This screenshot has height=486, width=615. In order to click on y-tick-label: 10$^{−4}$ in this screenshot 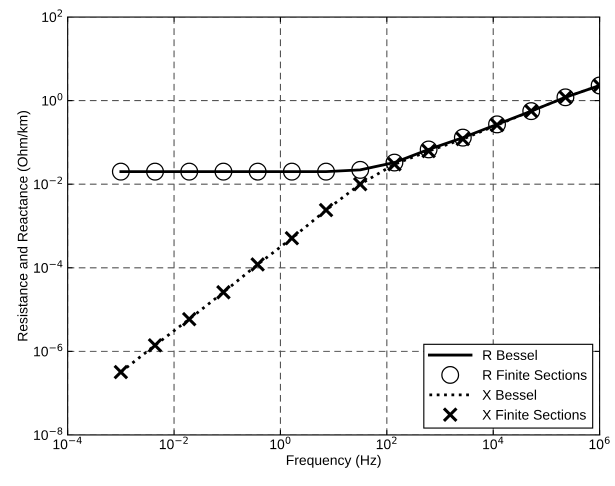, I will do `click(48, 266)`.